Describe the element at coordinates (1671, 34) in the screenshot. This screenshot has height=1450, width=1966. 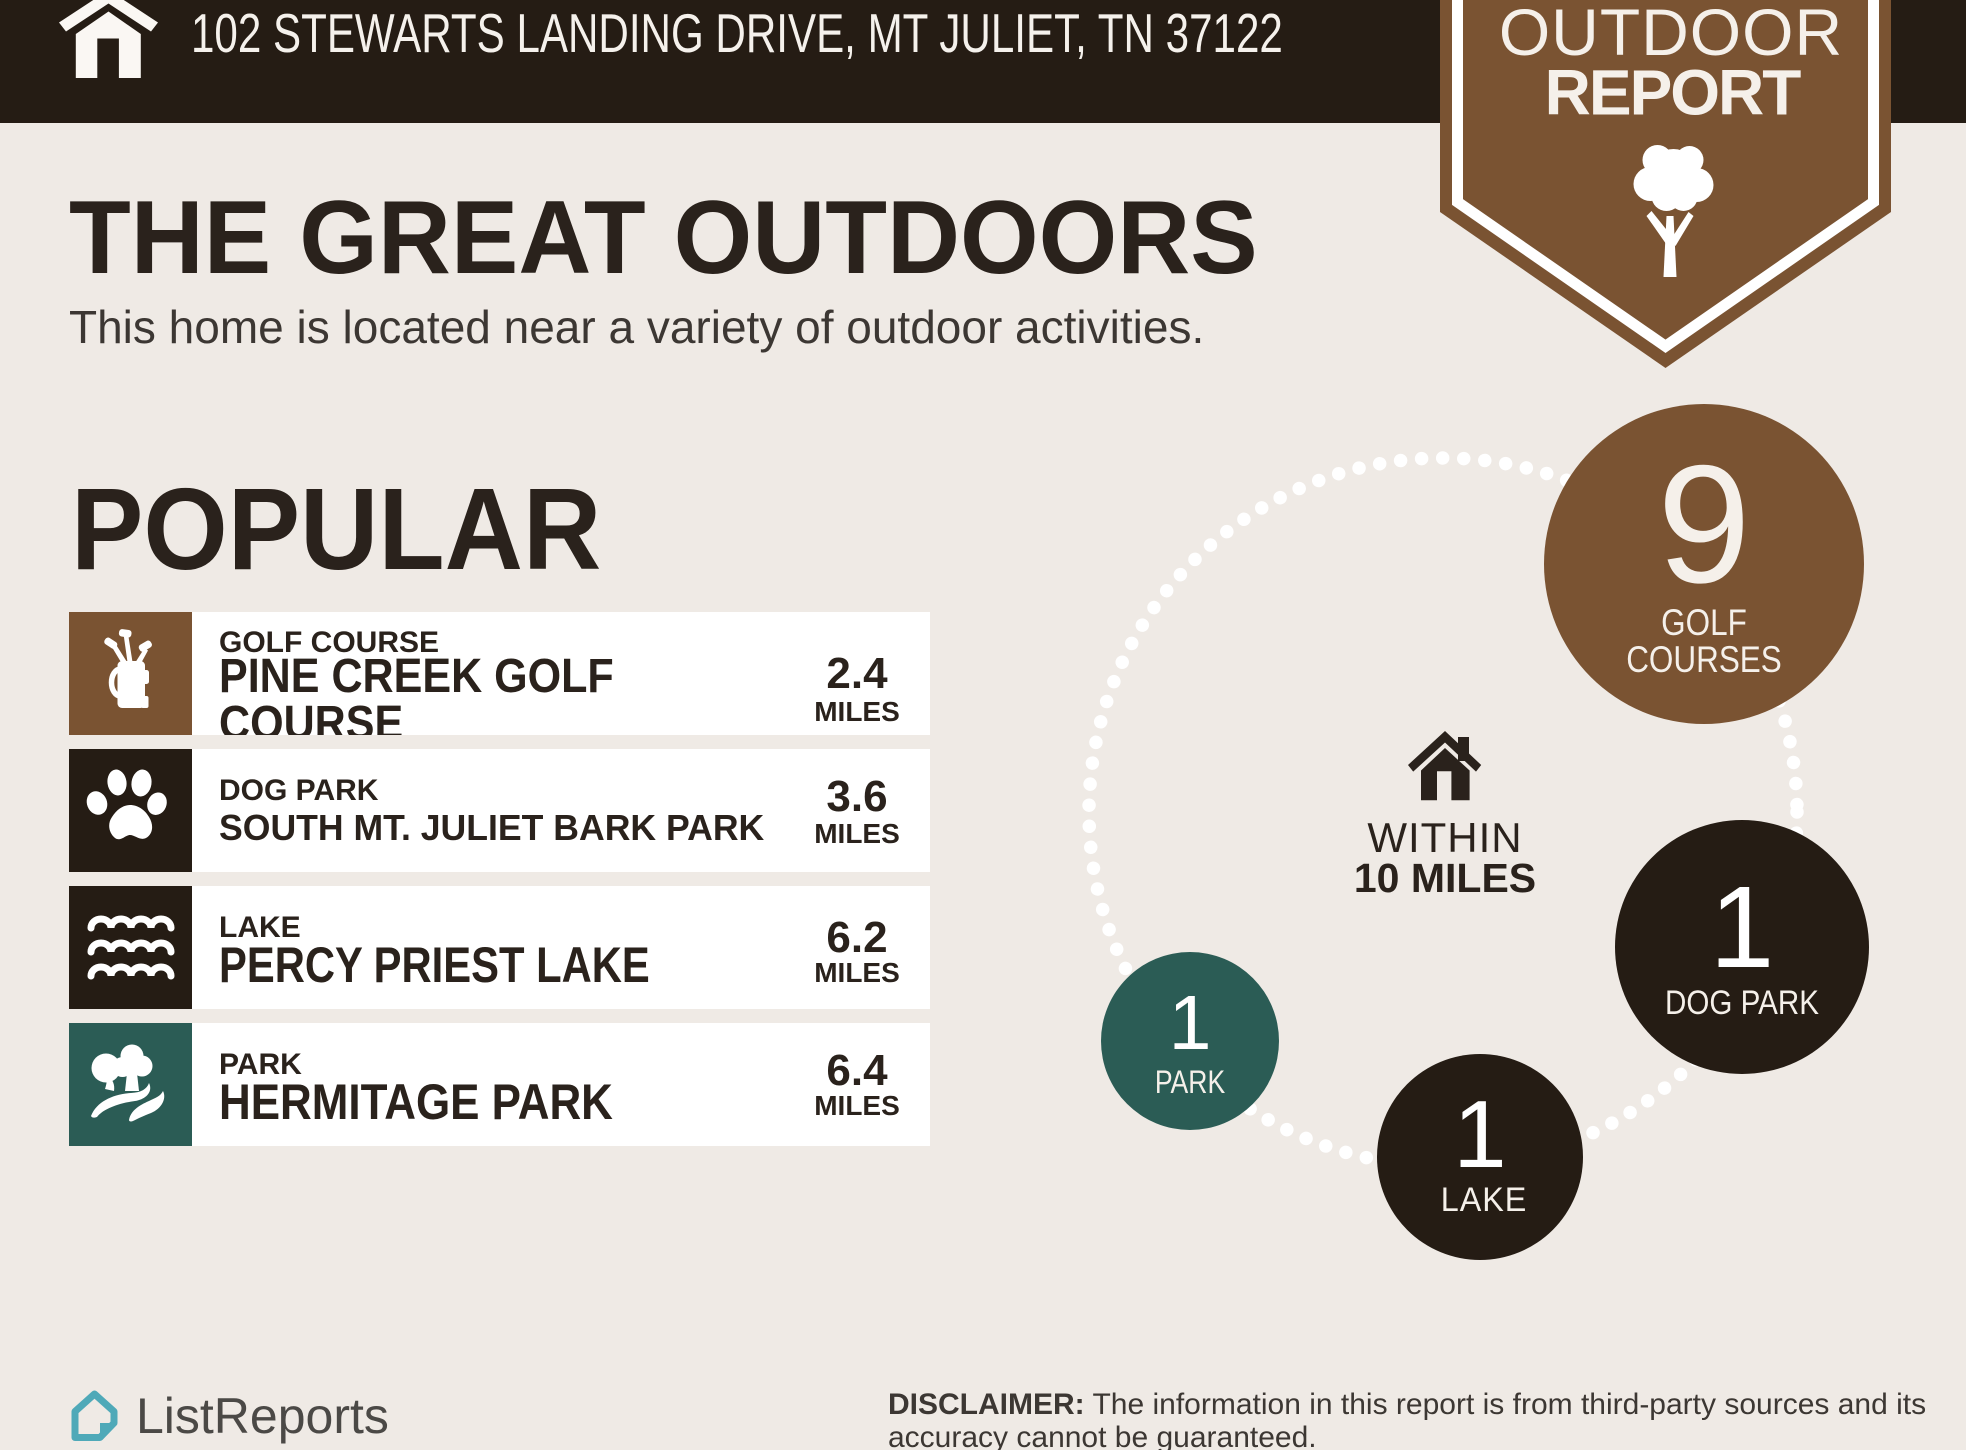
I see `svg-text: OUTDOOR` at that location.